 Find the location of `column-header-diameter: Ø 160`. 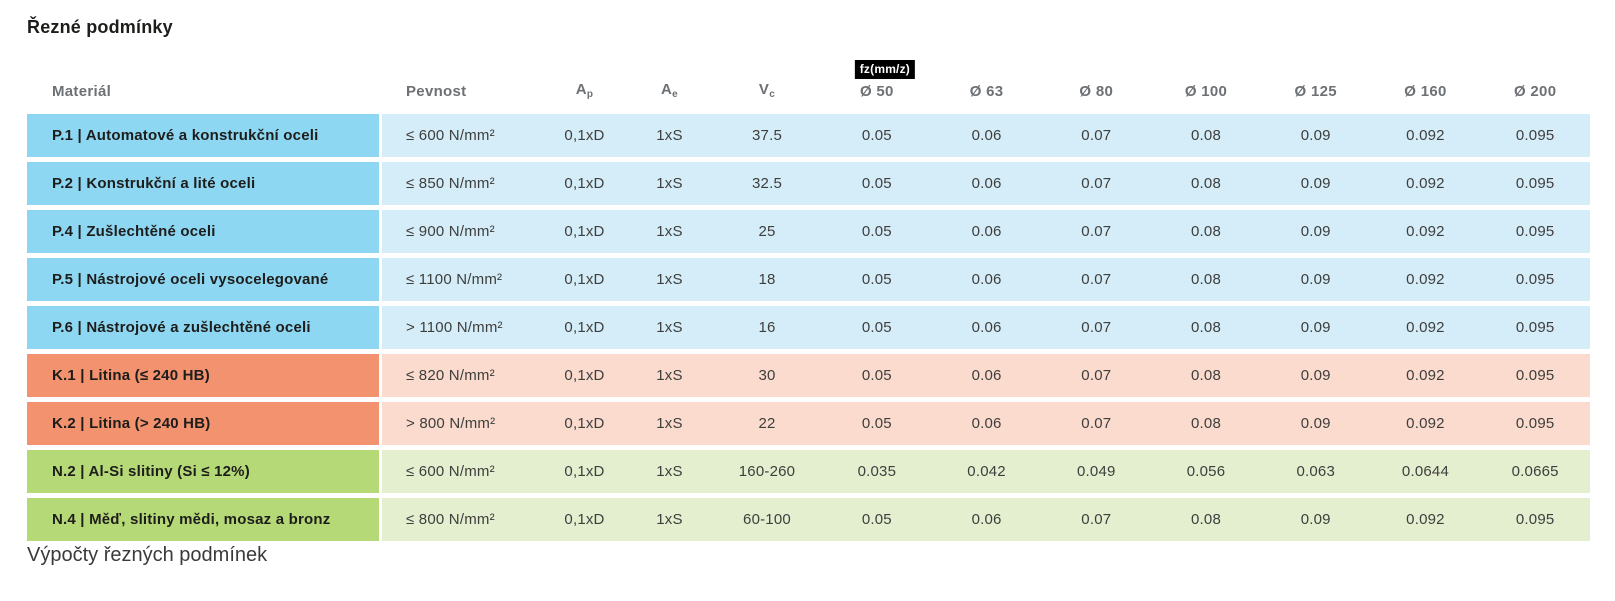

column-header-diameter: Ø 160 is located at coordinates (1425, 91).